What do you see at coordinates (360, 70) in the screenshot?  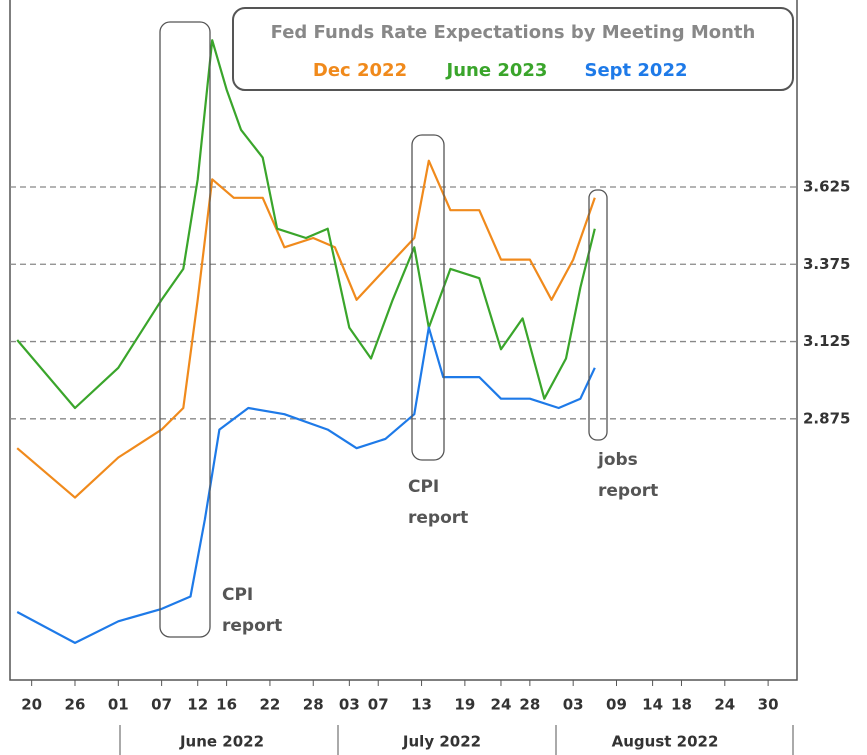 I see `legend-entry: Dec 2022` at bounding box center [360, 70].